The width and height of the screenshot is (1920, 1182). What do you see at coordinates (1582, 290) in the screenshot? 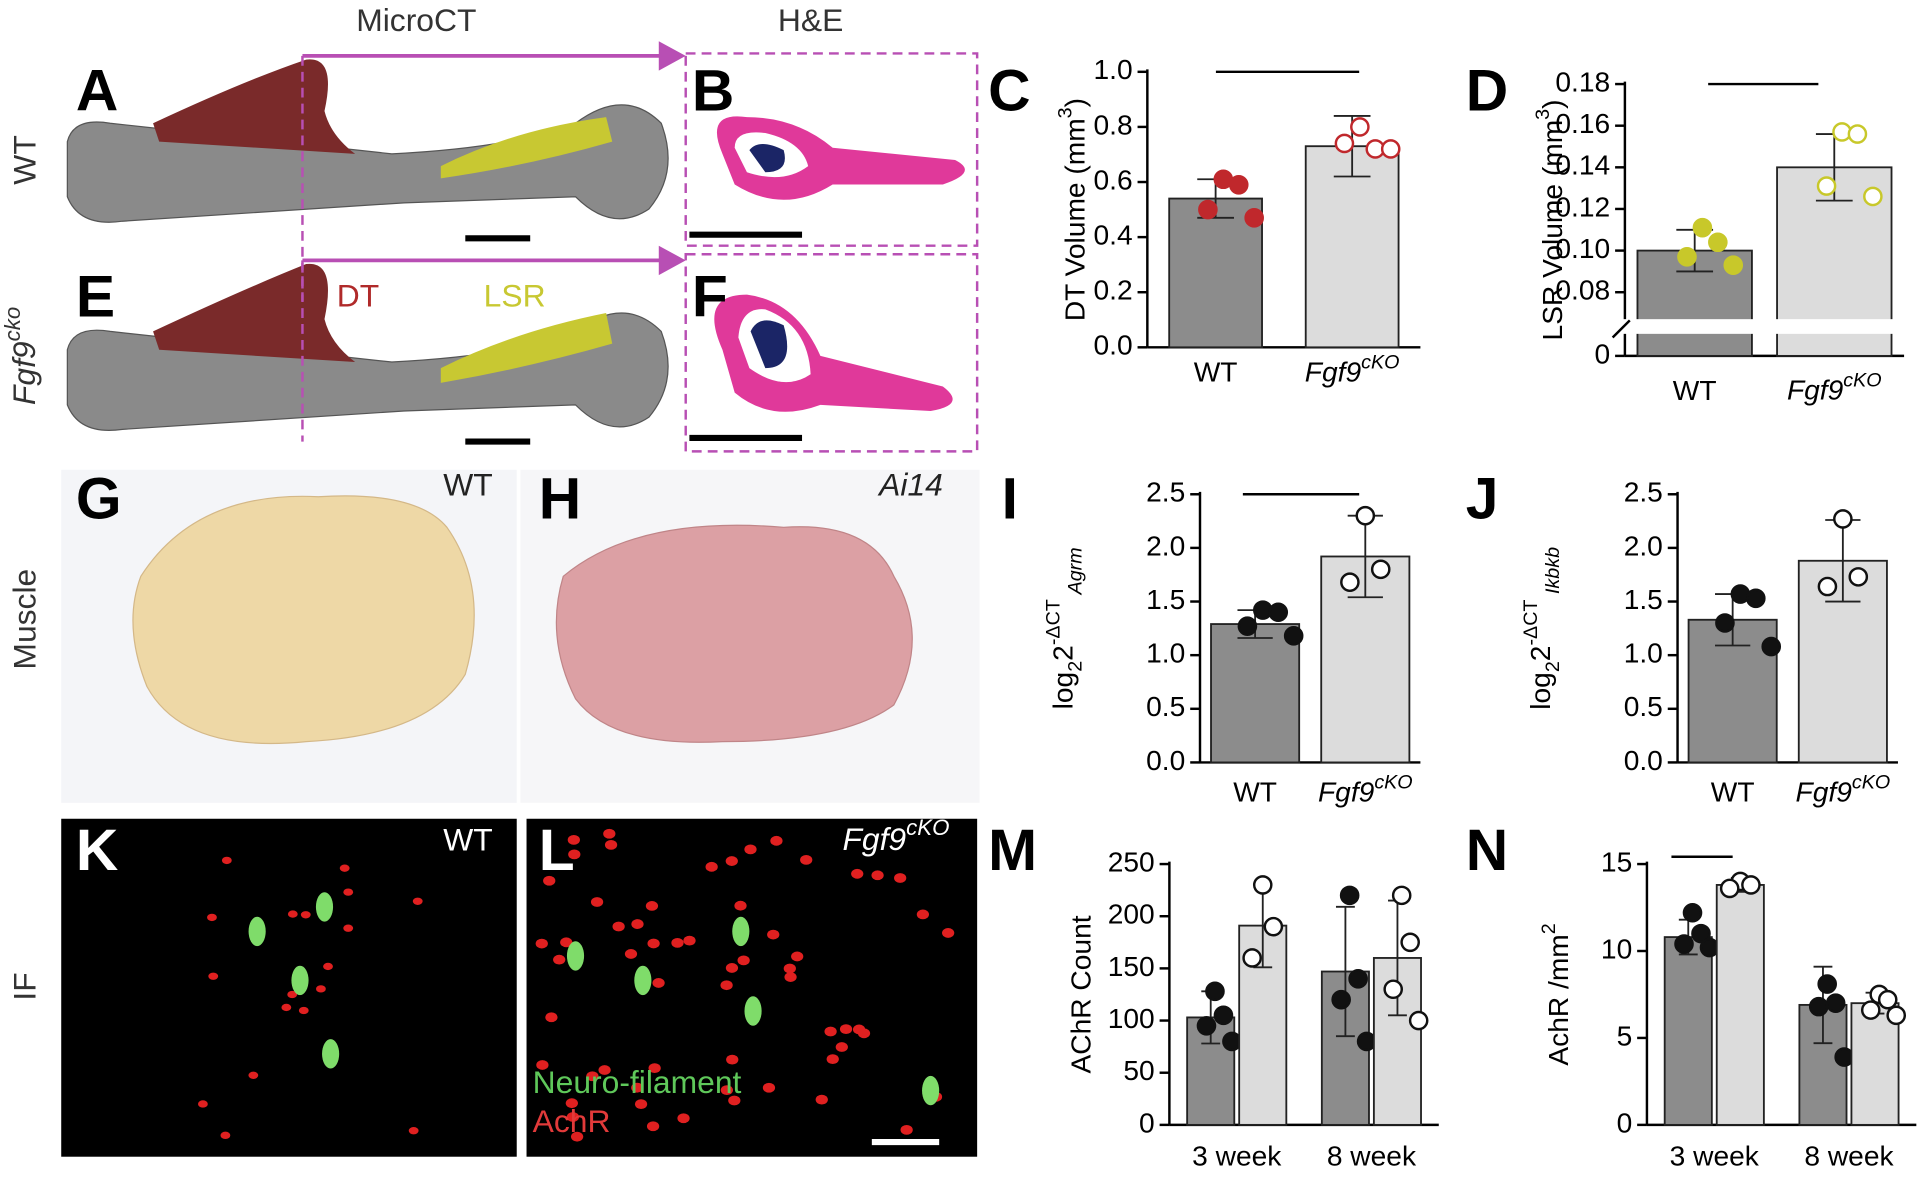
I see `y-tick-label: 0.08` at bounding box center [1582, 290].